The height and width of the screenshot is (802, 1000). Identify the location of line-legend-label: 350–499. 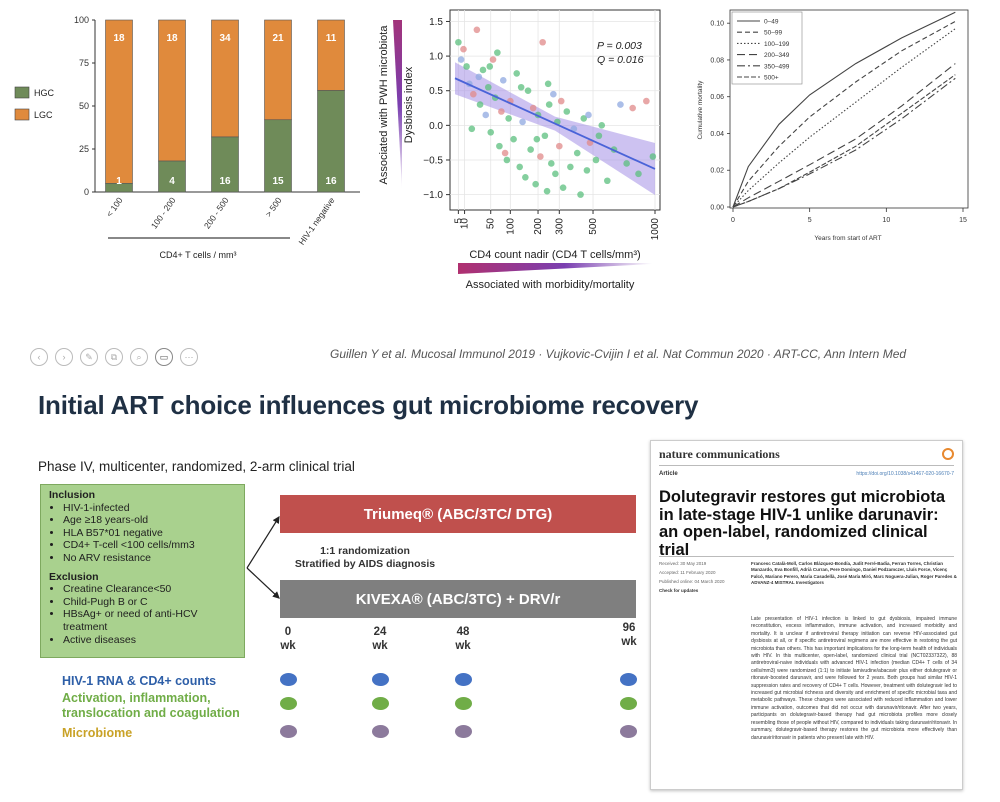
(777, 66).